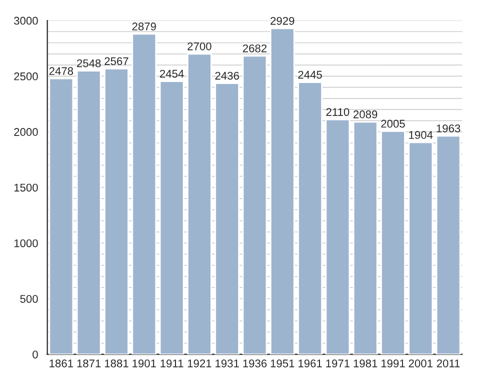  Describe the element at coordinates (366, 114) in the screenshot. I see `data-label: 2089` at that location.